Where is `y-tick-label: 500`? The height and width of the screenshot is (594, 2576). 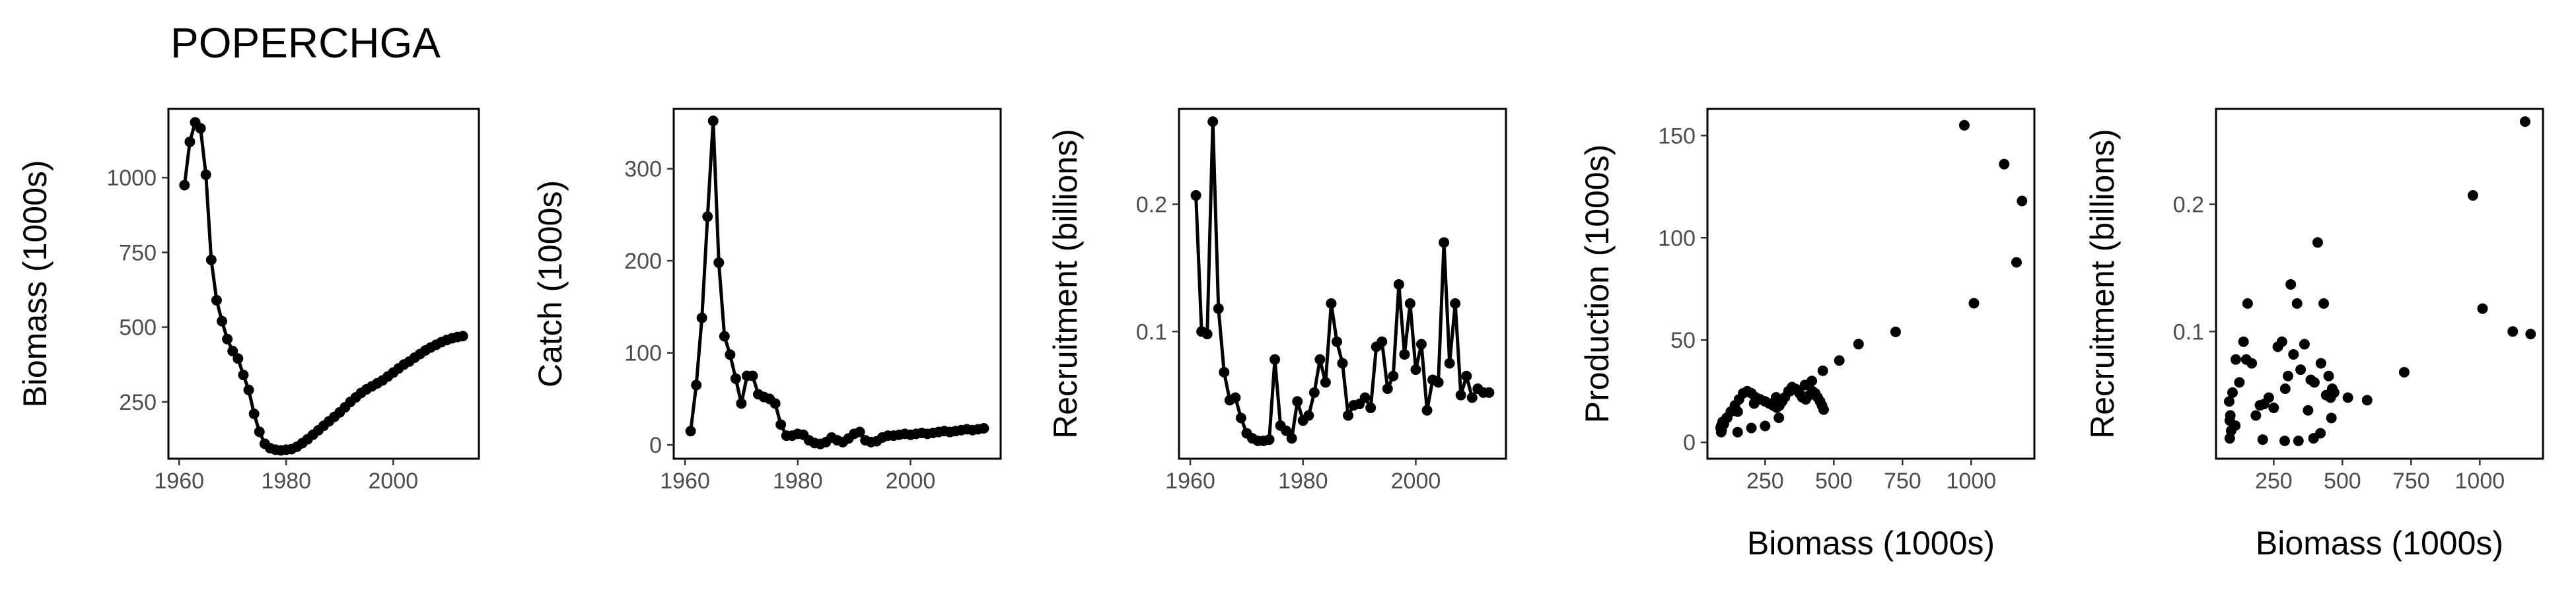 y-tick-label: 500 is located at coordinates (138, 328).